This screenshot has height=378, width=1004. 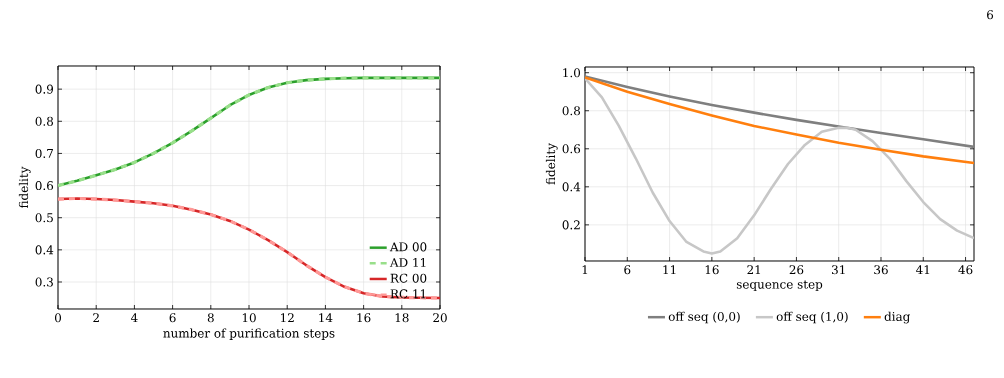 I want to click on y-tick-label: 0.7, so click(x=44, y=153).